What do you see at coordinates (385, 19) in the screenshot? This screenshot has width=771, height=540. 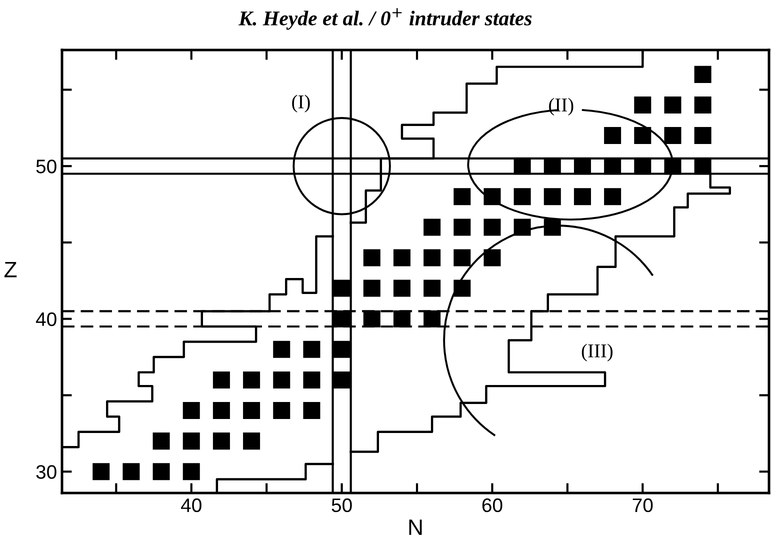 I see `chart-title: K. Heyde et al. / 0$^{+}$ intruder states` at bounding box center [385, 19].